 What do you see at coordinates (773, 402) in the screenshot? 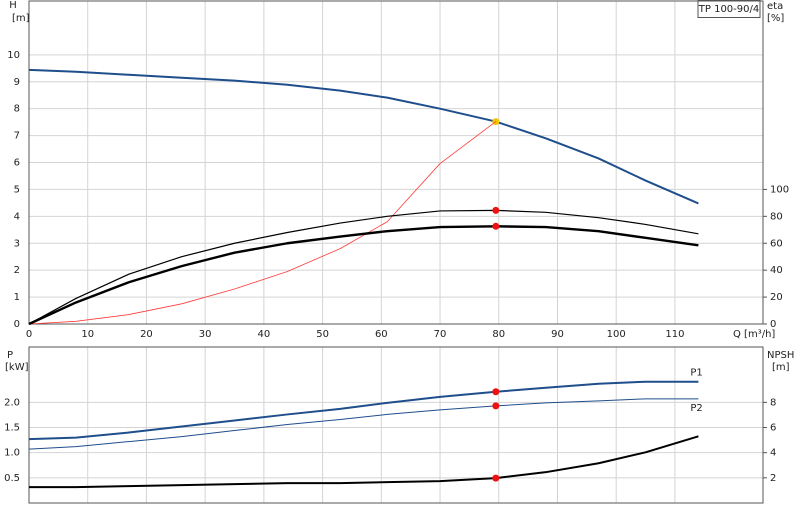
I see `y2-tick-label: 8` at bounding box center [773, 402].